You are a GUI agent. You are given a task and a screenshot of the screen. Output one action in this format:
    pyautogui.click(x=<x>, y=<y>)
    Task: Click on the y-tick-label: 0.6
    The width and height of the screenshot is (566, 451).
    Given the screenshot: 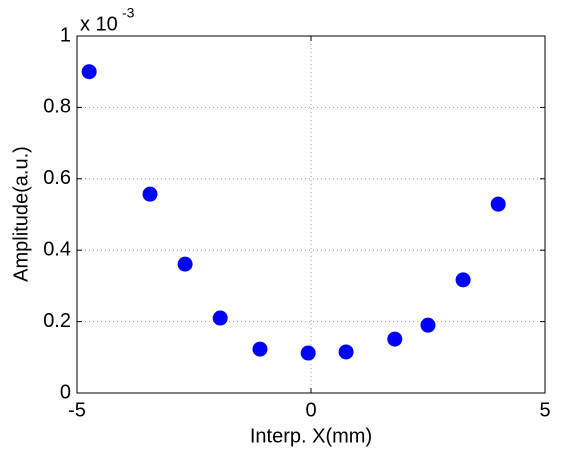 What is the action you would take?
    pyautogui.click(x=57, y=178)
    